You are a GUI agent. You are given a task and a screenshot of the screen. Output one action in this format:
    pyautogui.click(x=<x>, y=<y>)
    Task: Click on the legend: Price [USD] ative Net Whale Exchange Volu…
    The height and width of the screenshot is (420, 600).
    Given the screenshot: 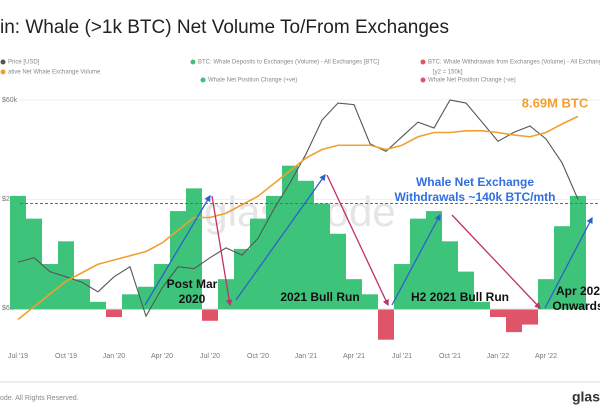 What is the action you would take?
    pyautogui.click(x=300, y=71)
    